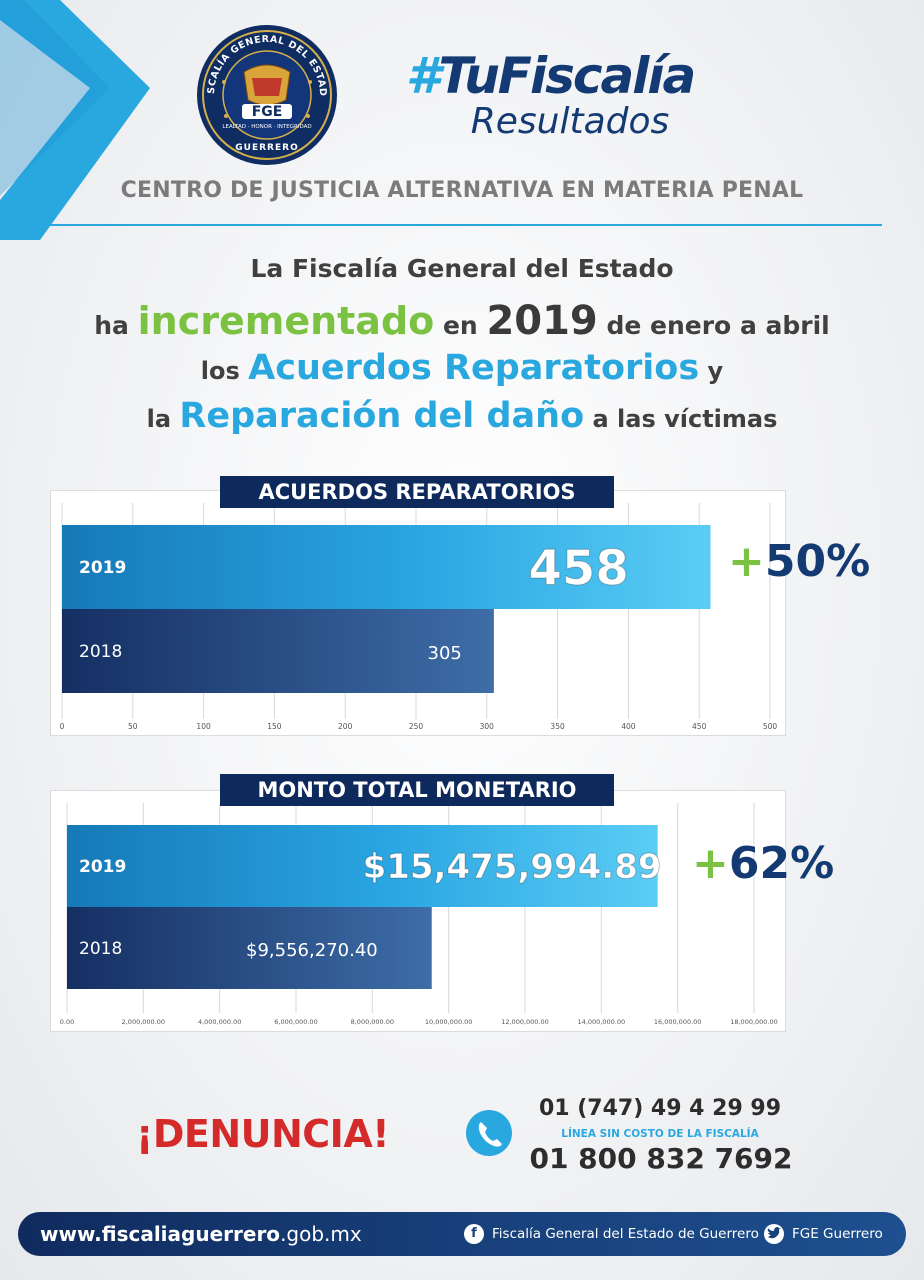 This screenshot has width=924, height=1280. Describe the element at coordinates (525, 1022) in the screenshot. I see `x-tick-label: 12,000,000.00` at that location.